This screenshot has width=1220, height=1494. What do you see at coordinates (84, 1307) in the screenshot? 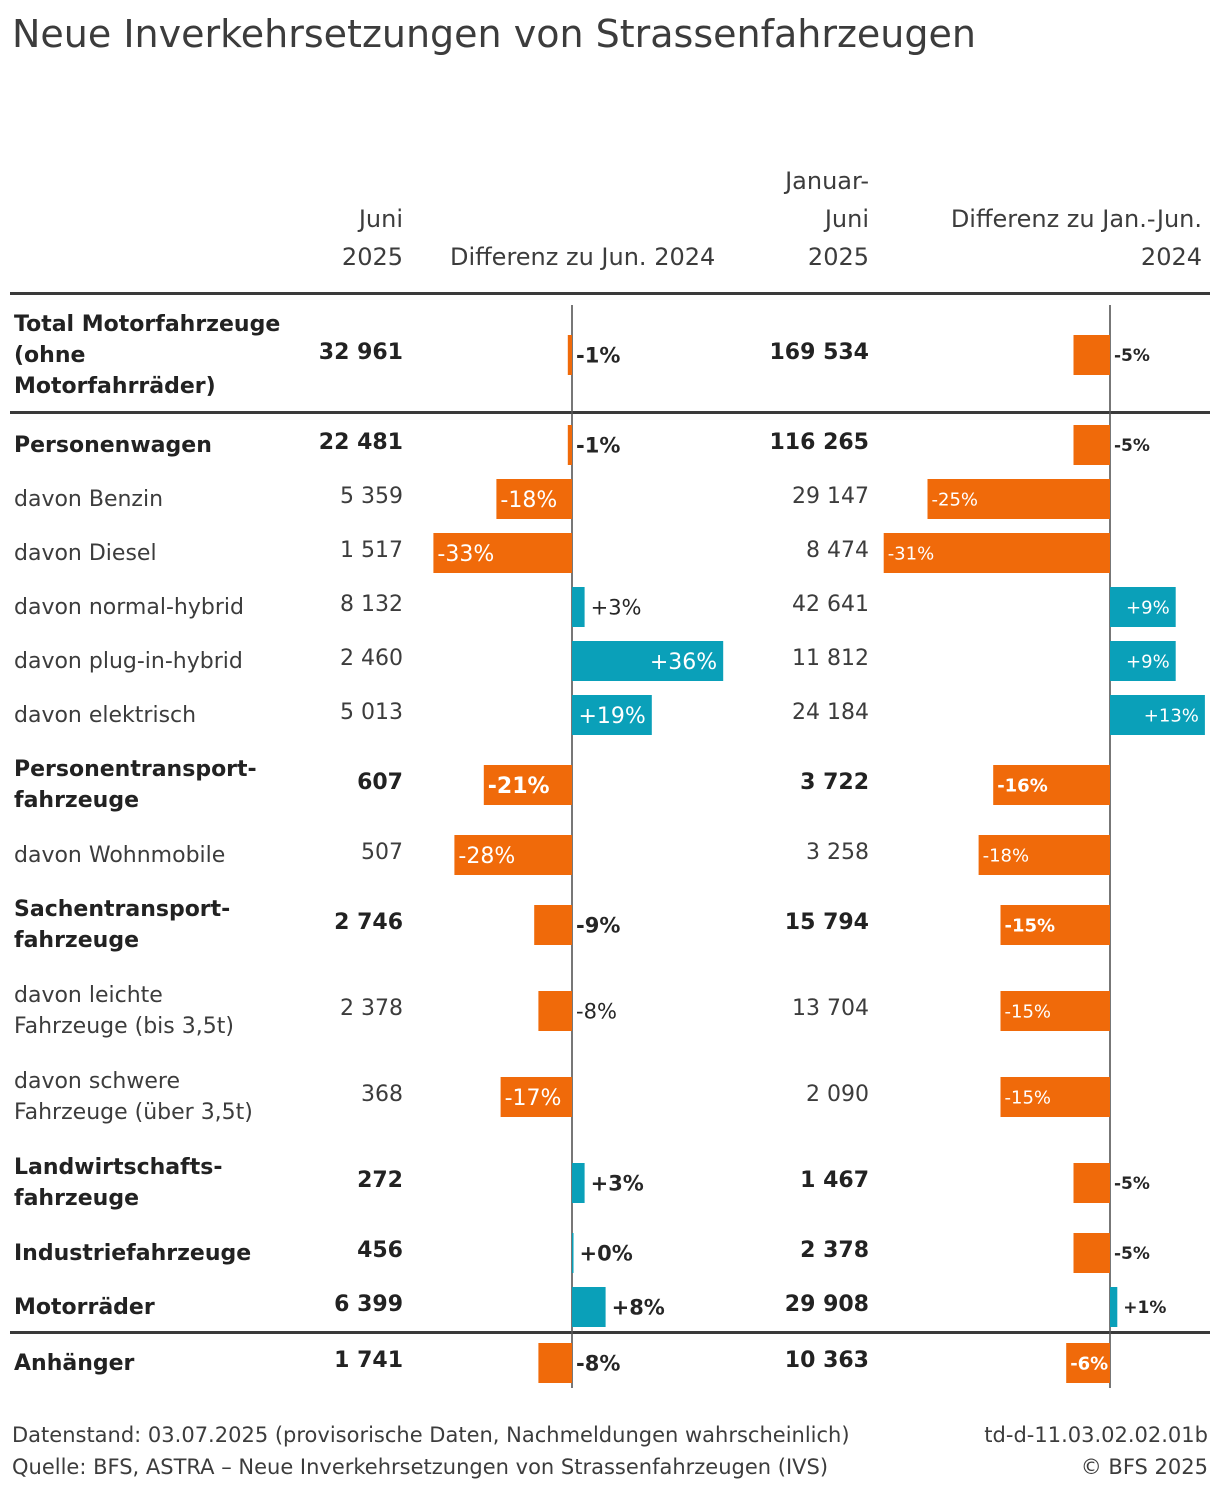
I see `row-label: Motorräder` at bounding box center [84, 1307].